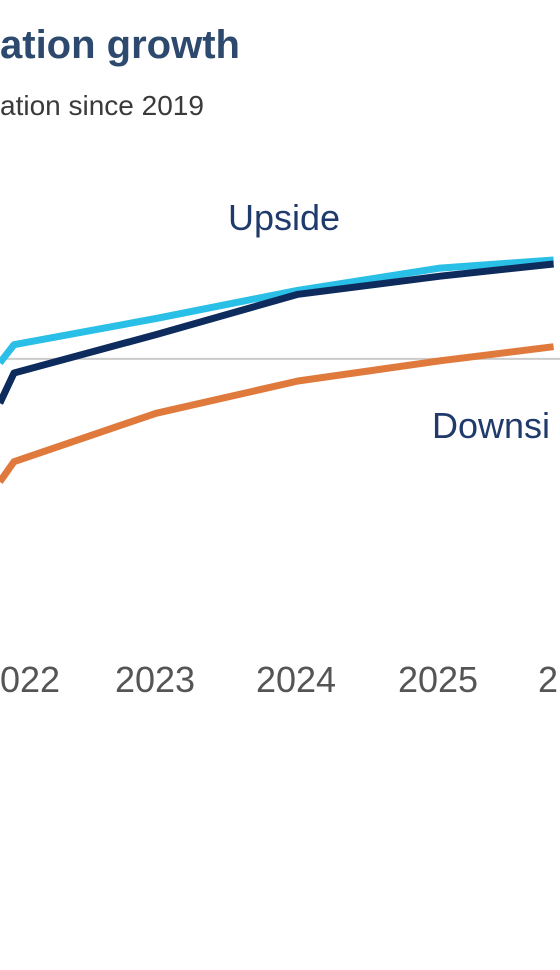 Image resolution: width=560 pixels, height=970 pixels. Describe the element at coordinates (491, 425) in the screenshot. I see `series-label-downside: Downsi` at that location.